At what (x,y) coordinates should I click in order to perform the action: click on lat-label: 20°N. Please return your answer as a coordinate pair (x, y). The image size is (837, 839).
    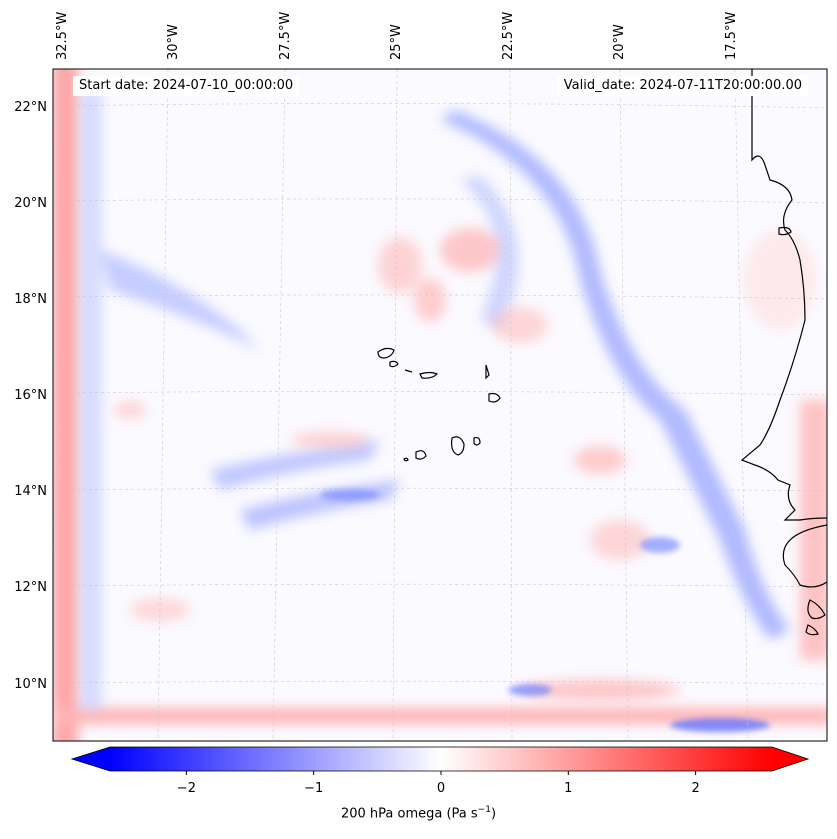
    Looking at the image, I should click on (30, 203).